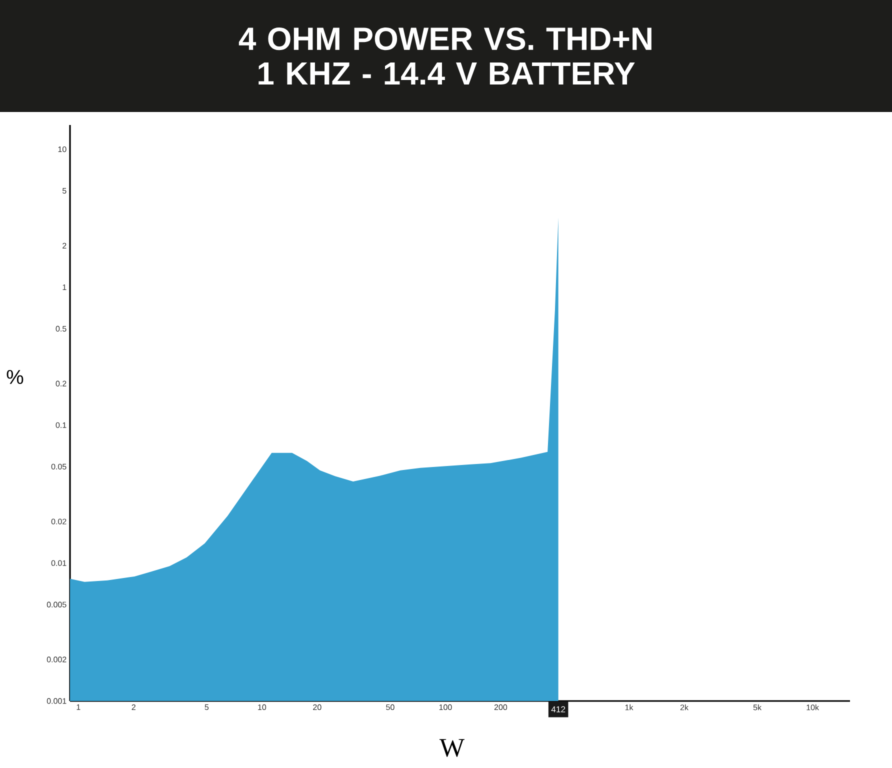 The width and height of the screenshot is (892, 768). What do you see at coordinates (61, 425) in the screenshot?
I see `y-tick-label: 0.1` at bounding box center [61, 425].